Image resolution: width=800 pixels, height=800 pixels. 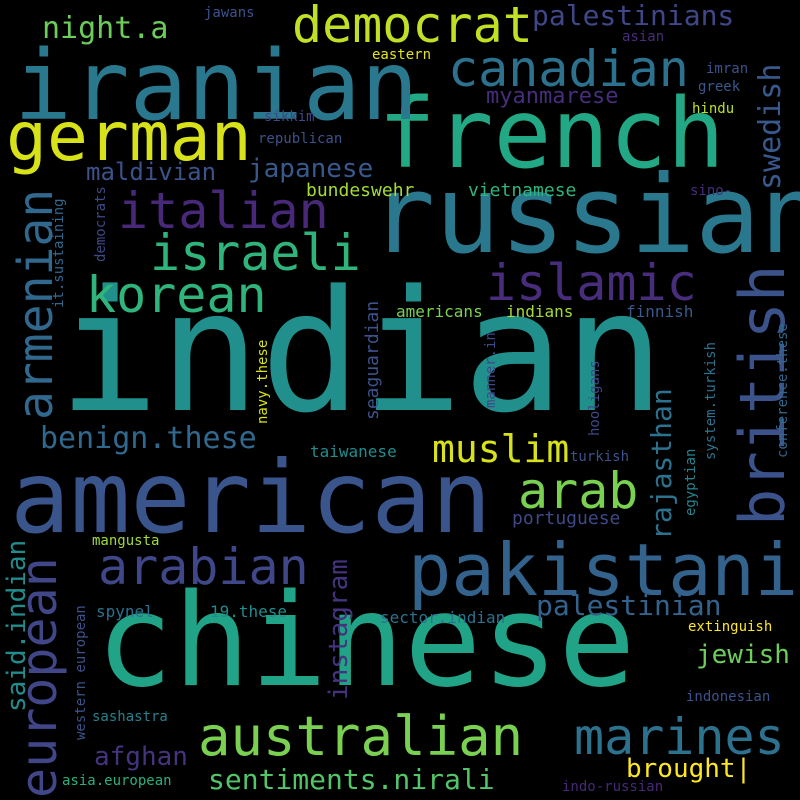 What do you see at coordinates (130, 717) in the screenshot?
I see `word-sashastra: sashastra` at bounding box center [130, 717].